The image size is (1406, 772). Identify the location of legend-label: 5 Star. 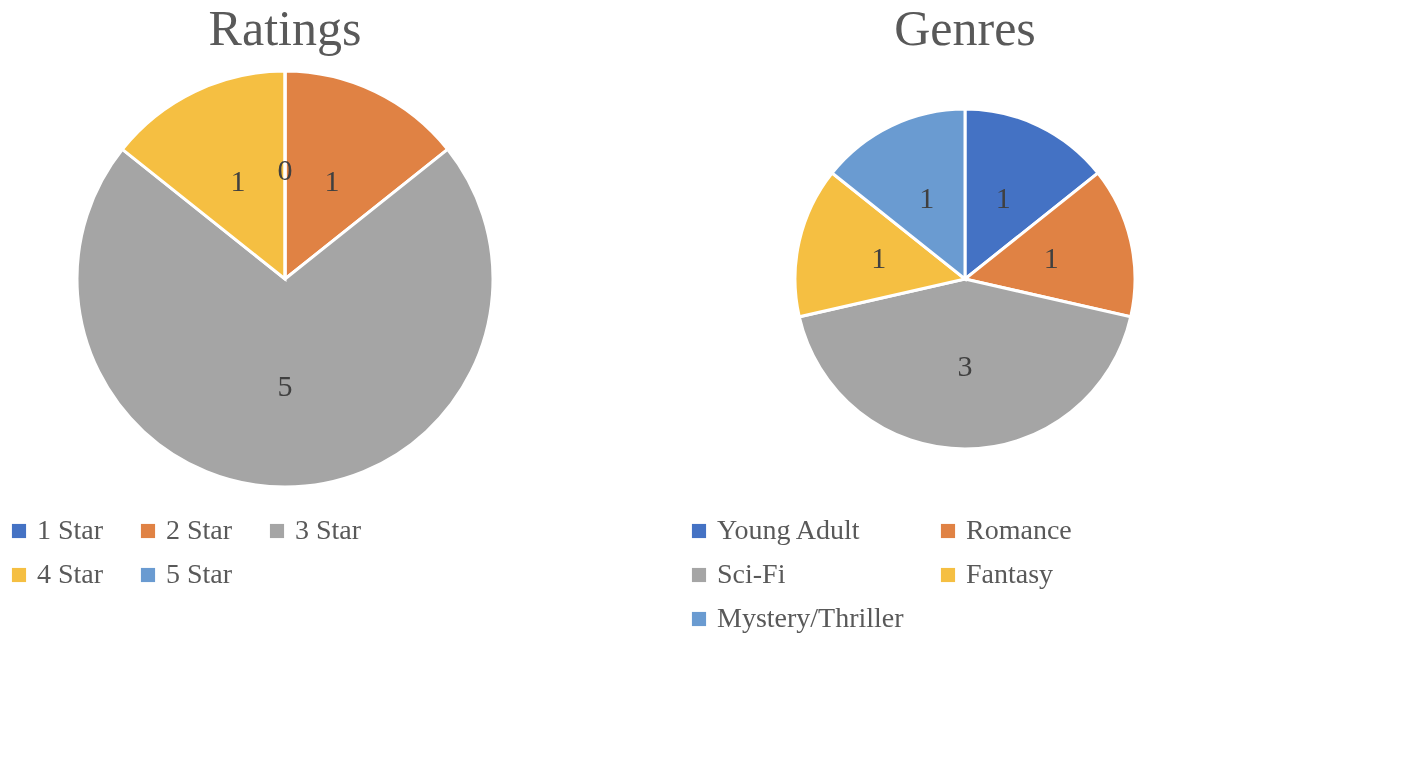
(199, 573).